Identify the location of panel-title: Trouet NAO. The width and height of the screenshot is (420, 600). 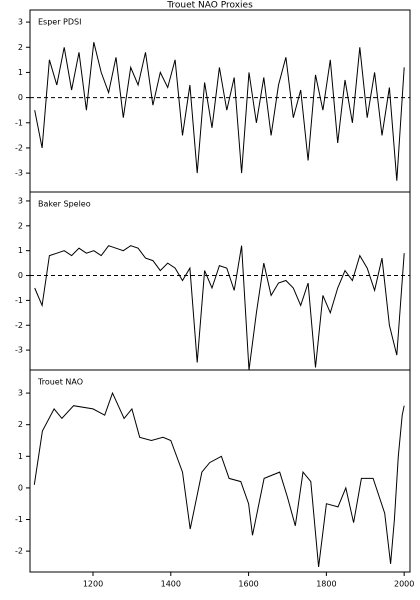
(60, 382).